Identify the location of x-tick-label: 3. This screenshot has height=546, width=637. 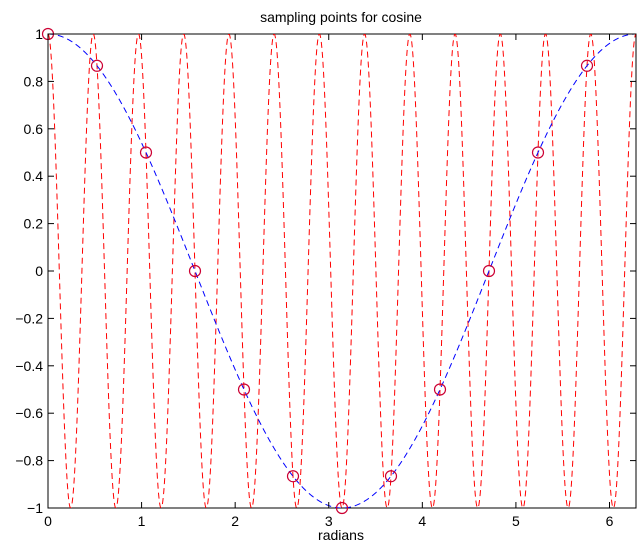
(329, 521).